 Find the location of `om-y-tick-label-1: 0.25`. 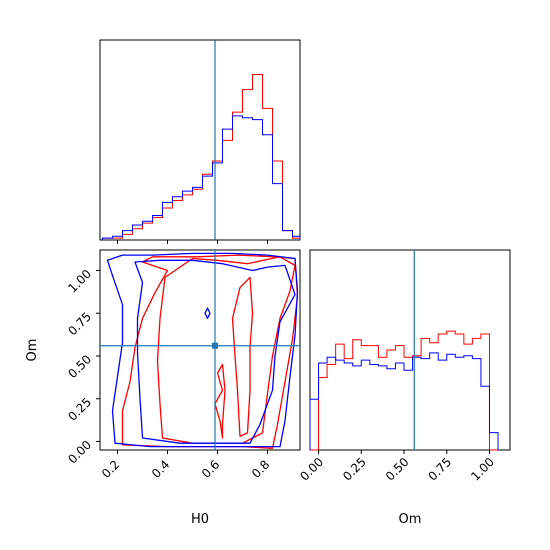

om-y-tick-label-1: 0.25 is located at coordinates (79, 409).